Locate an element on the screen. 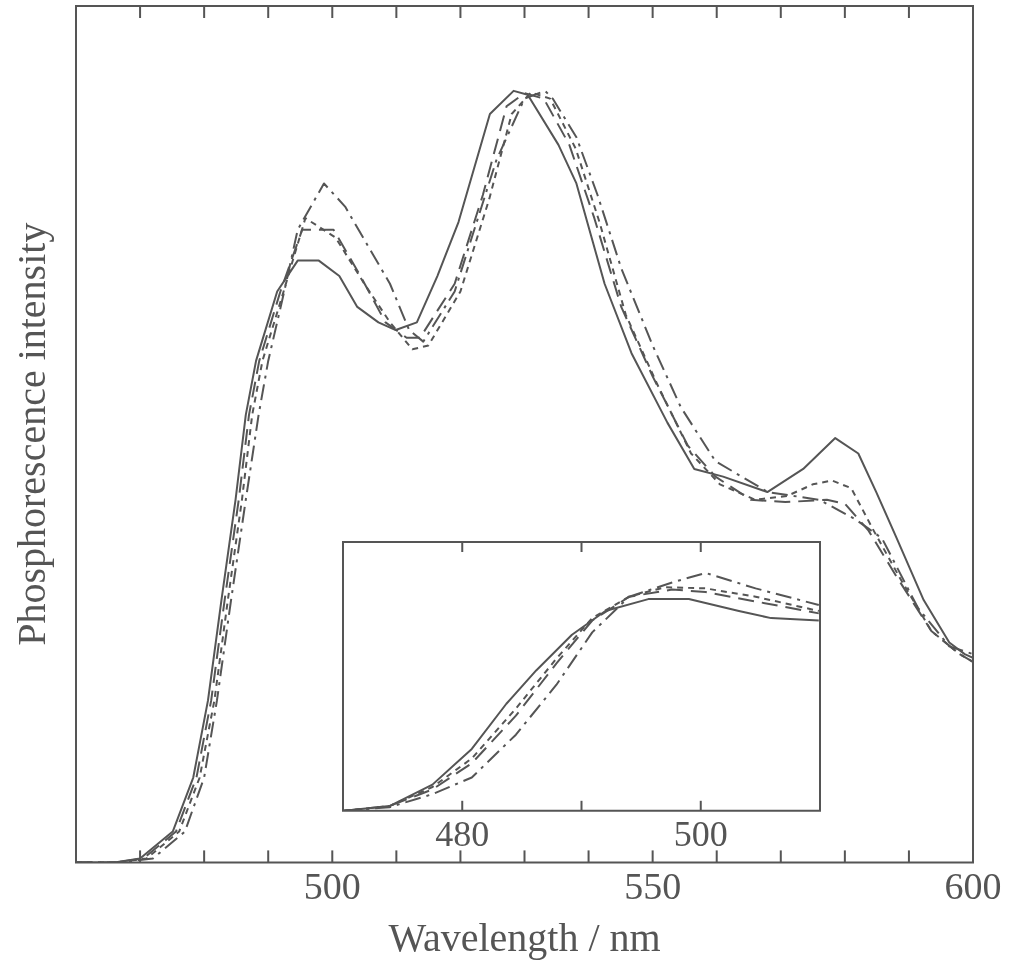 The height and width of the screenshot is (968, 1015). x-tick-label: 550 is located at coordinates (653, 886).